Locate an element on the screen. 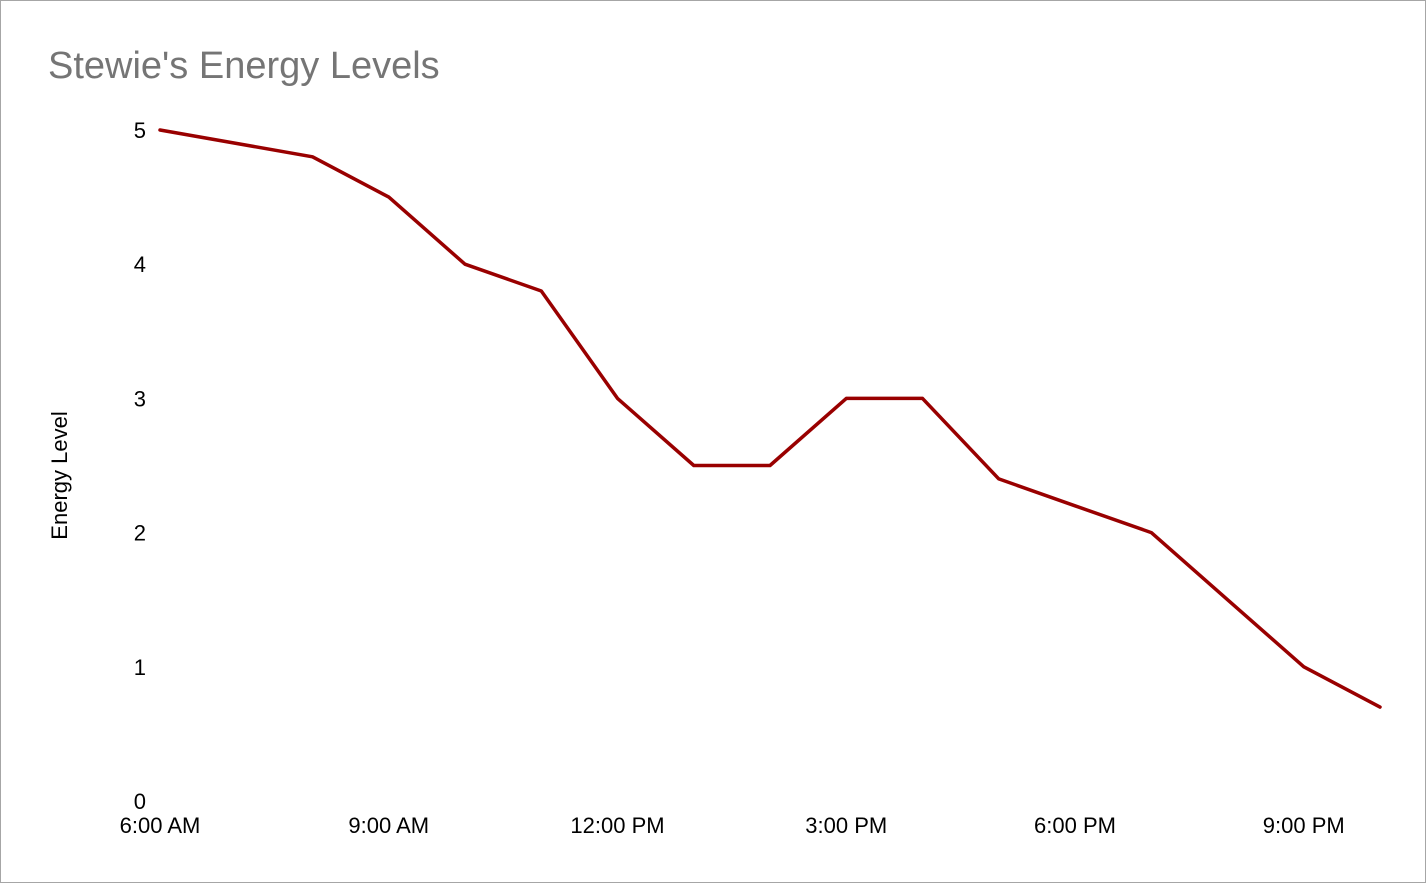 The height and width of the screenshot is (887, 1428). x-tick-label: 9:00 AM is located at coordinates (388, 825).